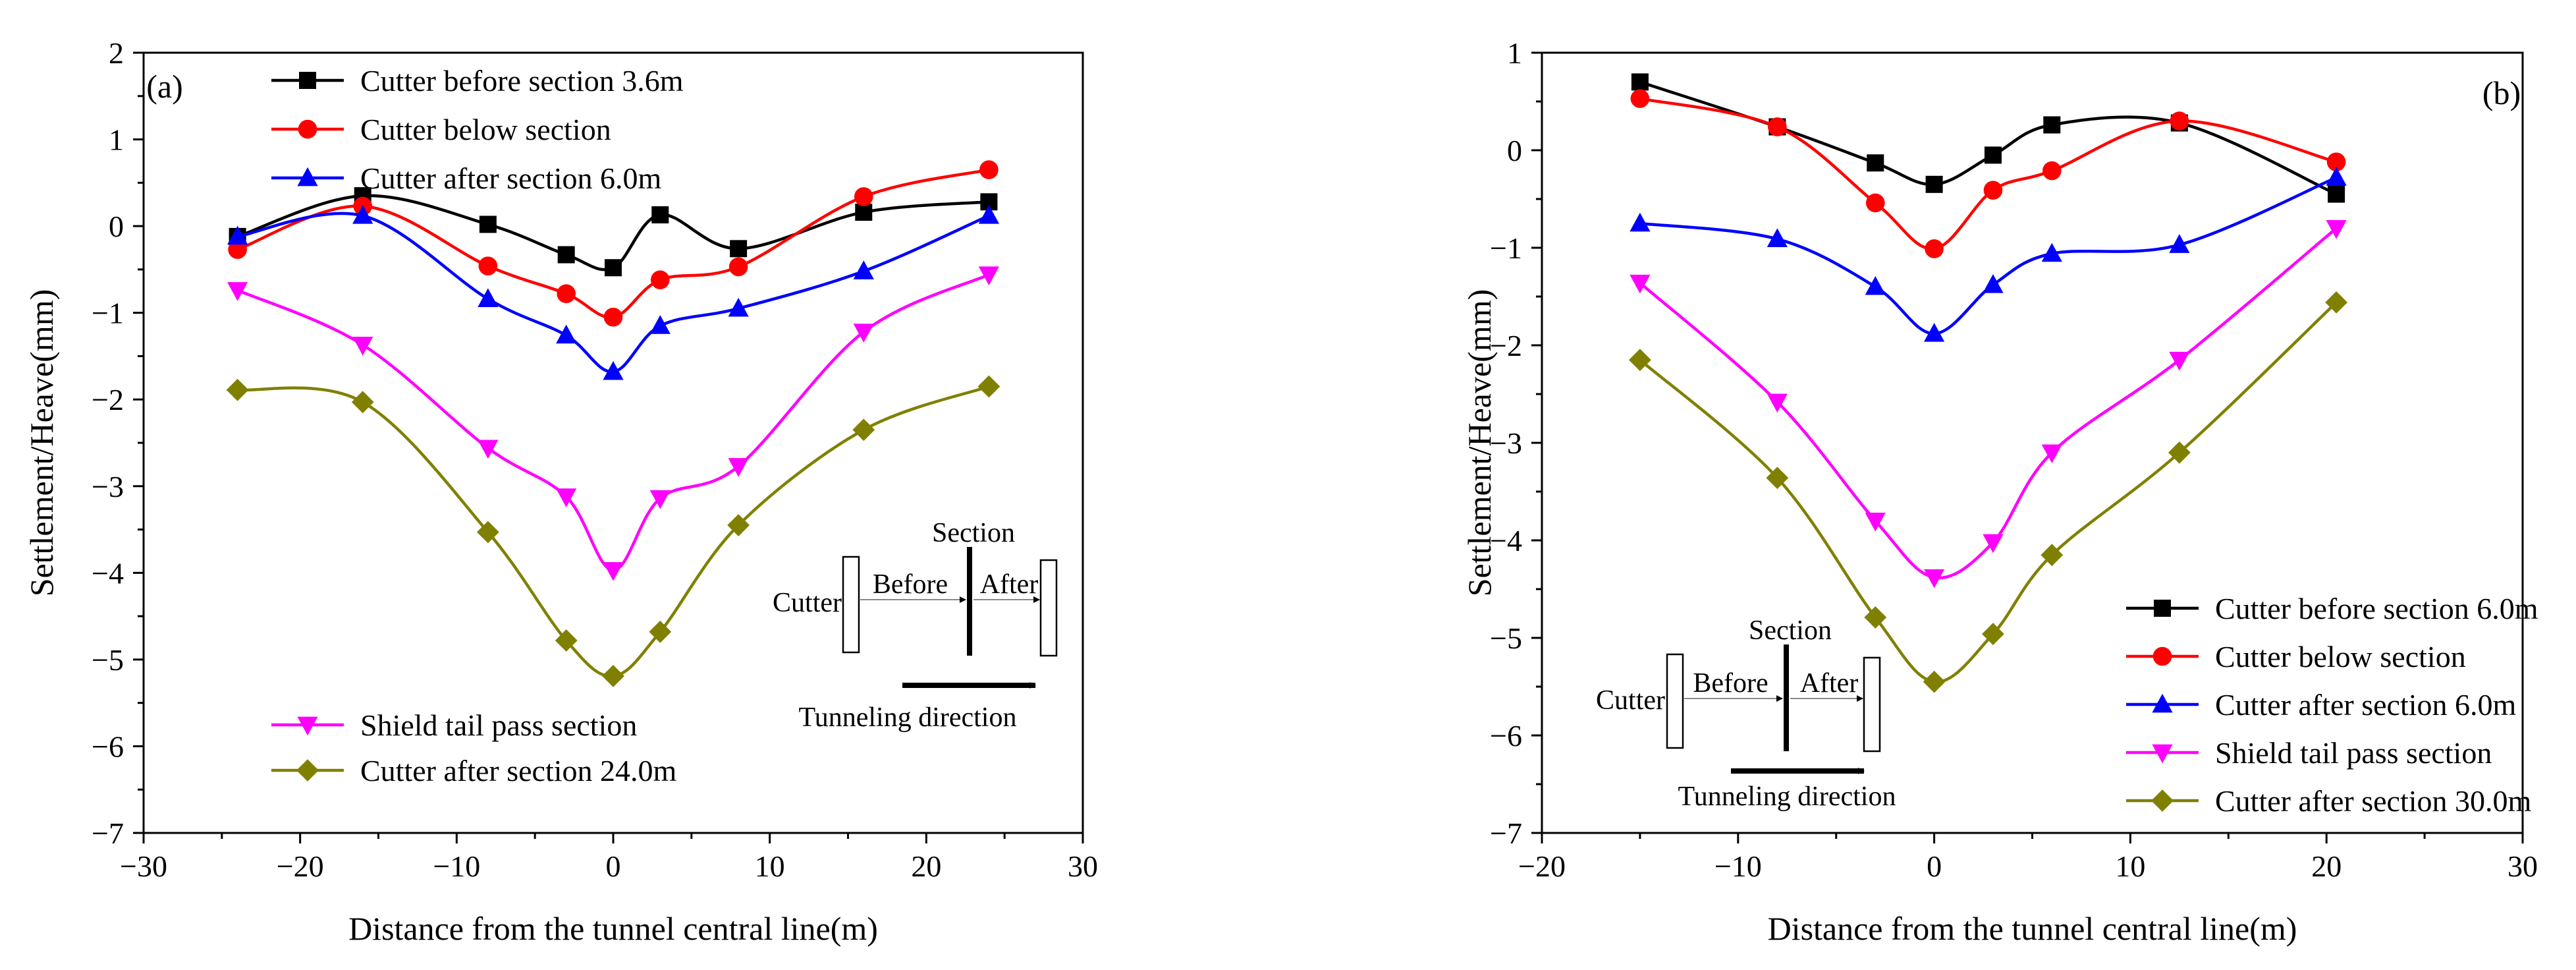  What do you see at coordinates (441, 129) in the screenshot?
I see `legend-item: Cutter below section` at bounding box center [441, 129].